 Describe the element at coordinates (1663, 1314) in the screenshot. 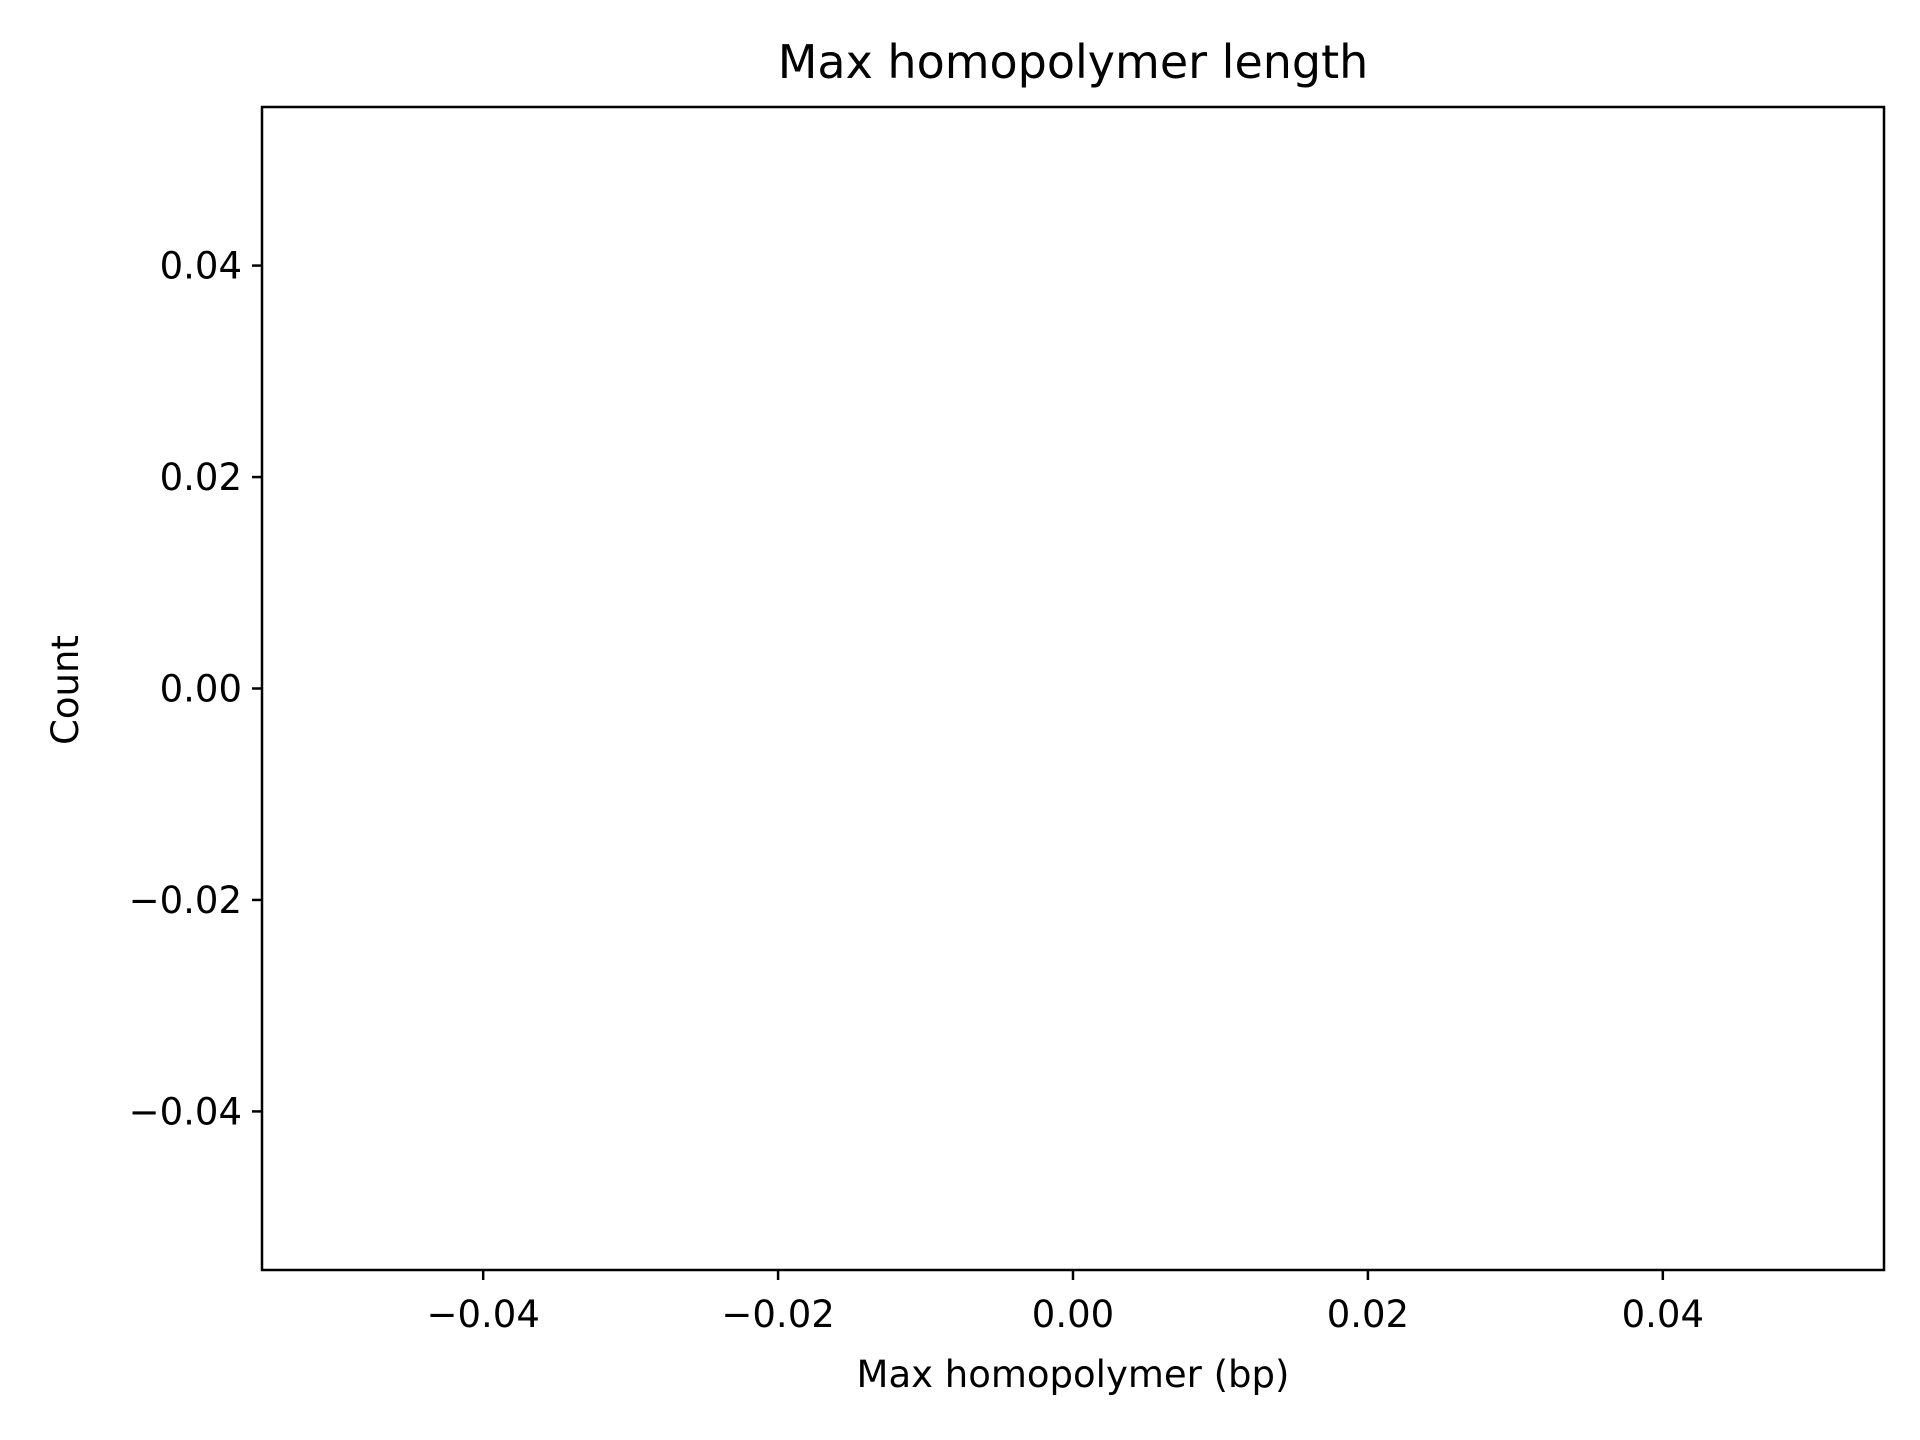

I see `x-tick-label: 0.04` at that location.